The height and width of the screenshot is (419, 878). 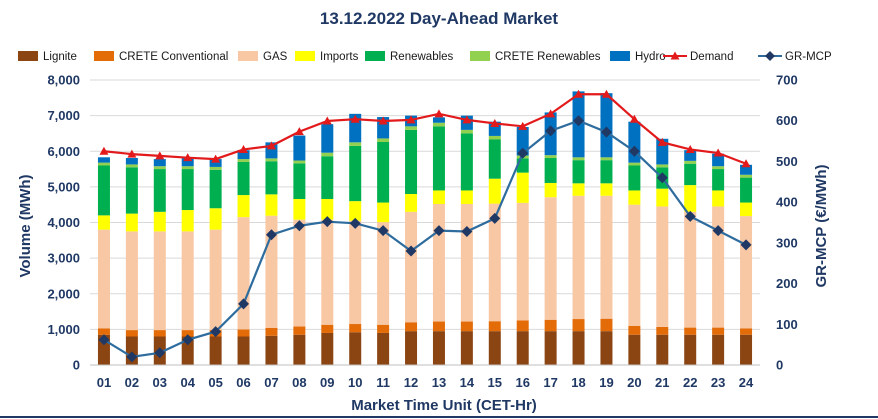 I want to click on x-tick-label: 20, so click(x=634, y=382).